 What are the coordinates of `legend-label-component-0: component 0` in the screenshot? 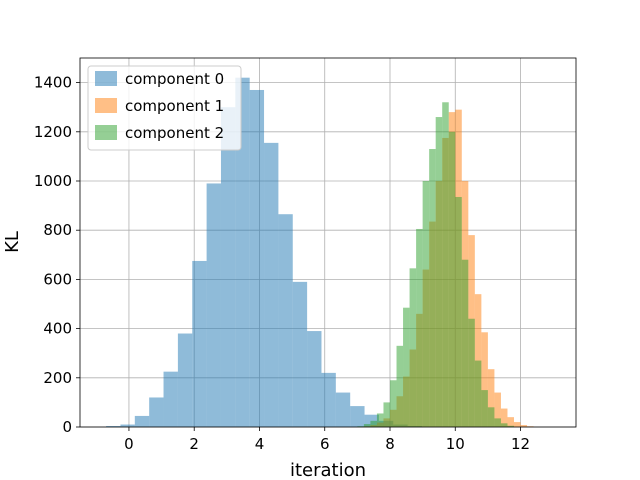 It's located at (174, 79).